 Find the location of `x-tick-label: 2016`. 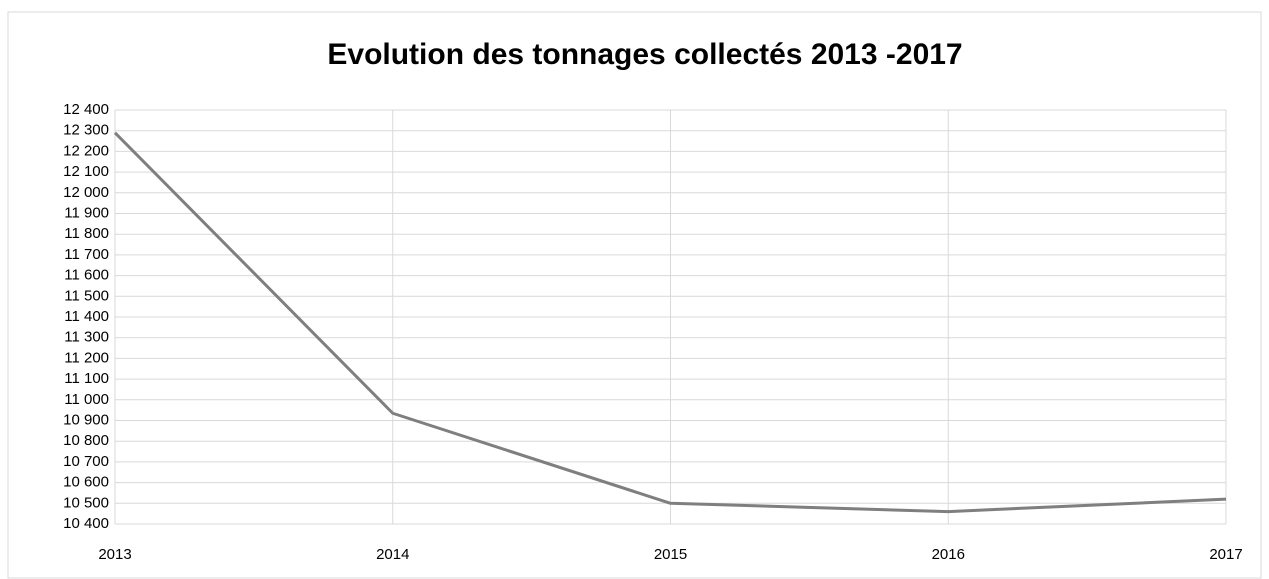

x-tick-label: 2016 is located at coordinates (948, 554).